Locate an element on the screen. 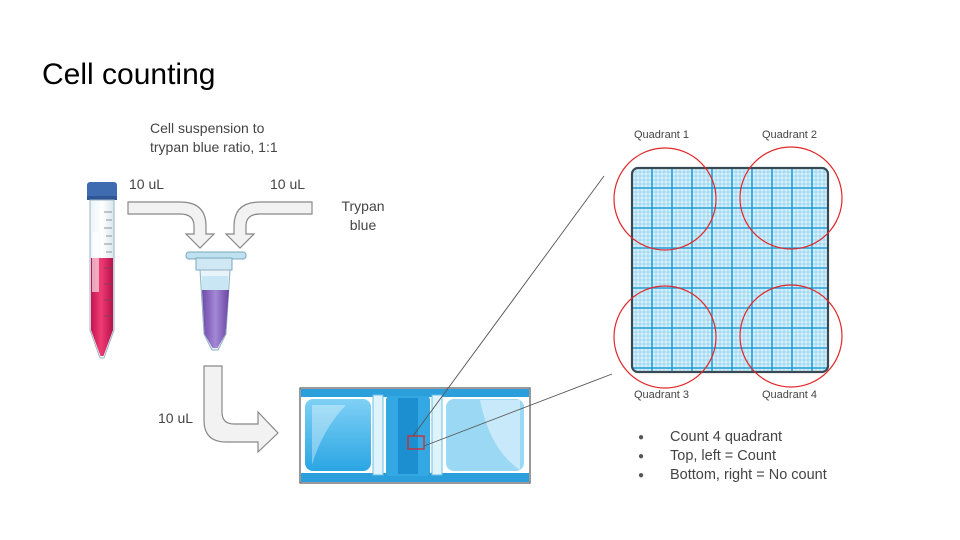 The height and width of the screenshot is (540, 960). slide-title: Cell counting is located at coordinates (129, 74).